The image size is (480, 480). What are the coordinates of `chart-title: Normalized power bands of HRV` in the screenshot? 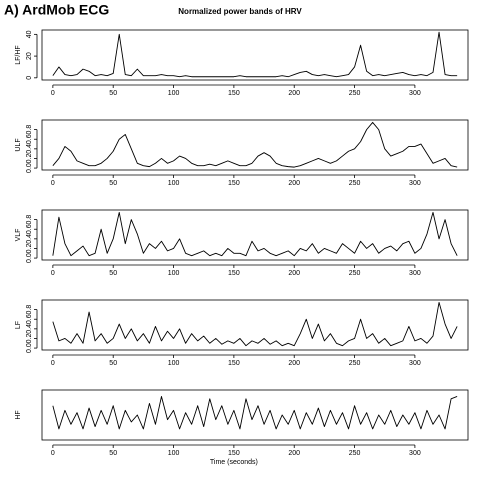 It's located at (240, 11).